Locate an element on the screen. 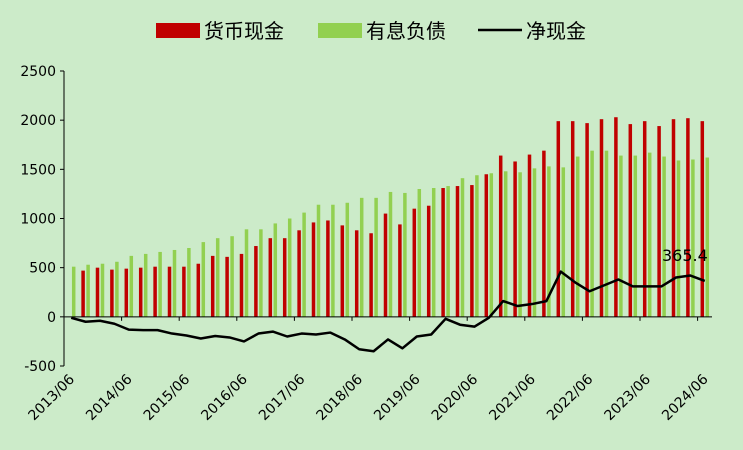  legend: 货币现金 有息负债 净现金 is located at coordinates (371, 31).